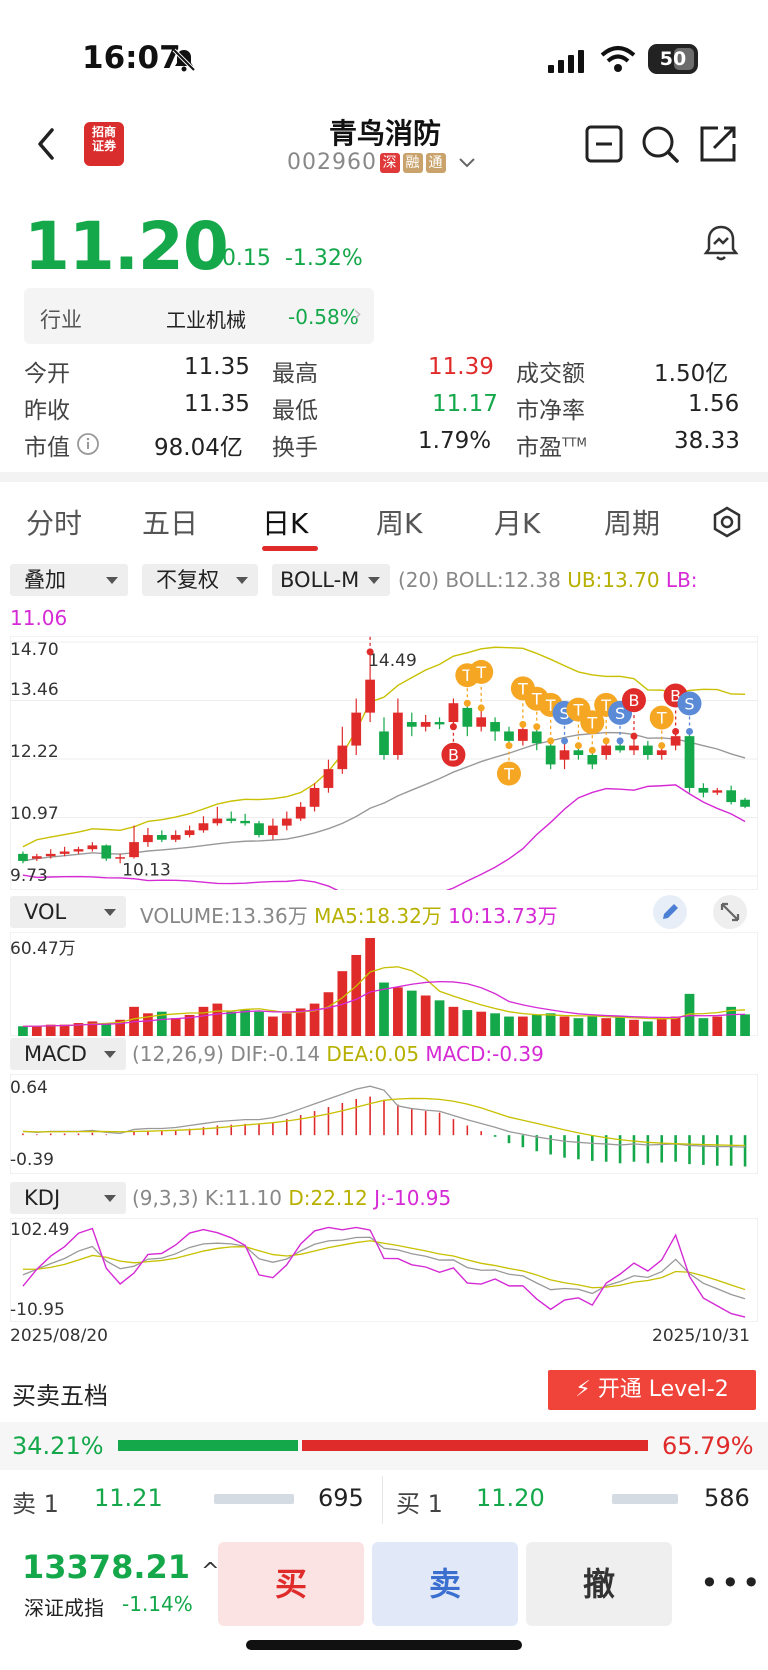  Describe the element at coordinates (384, 133) in the screenshot. I see `stock-name: 青鸟消防` at that location.